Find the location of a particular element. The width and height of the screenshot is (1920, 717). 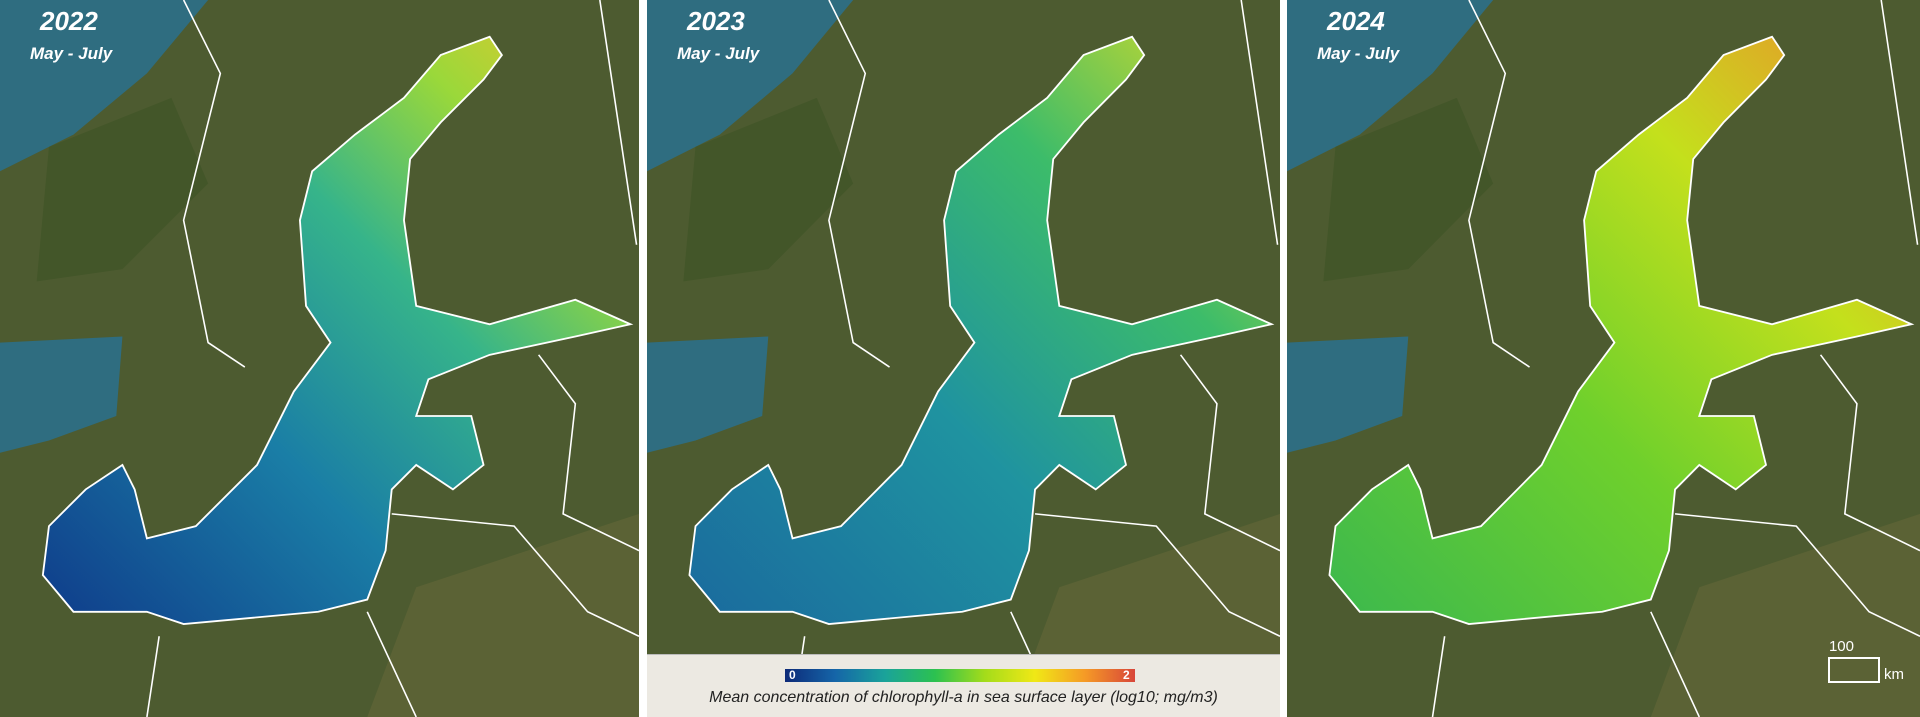

year-label: 2024 is located at coordinates (1356, 21).